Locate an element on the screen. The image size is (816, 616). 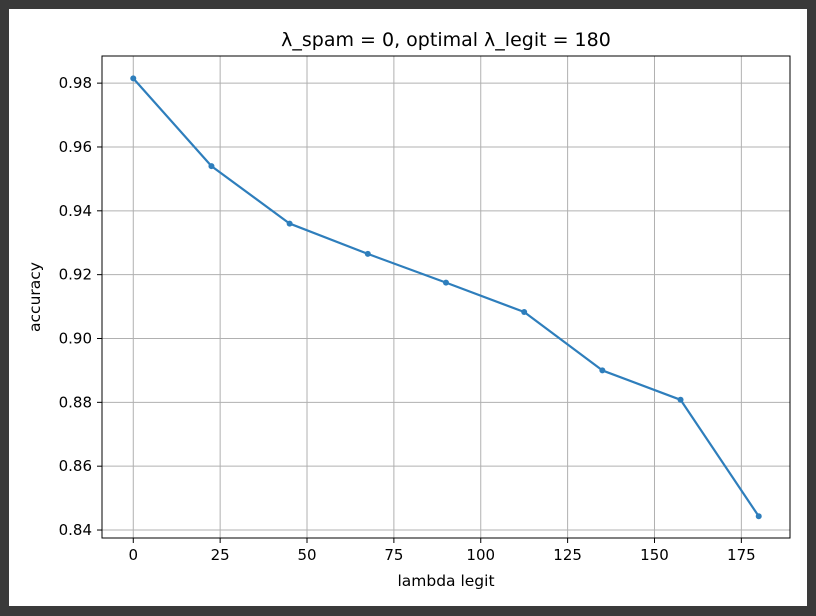
y-tick-label: 0.94 is located at coordinates (75, 211).